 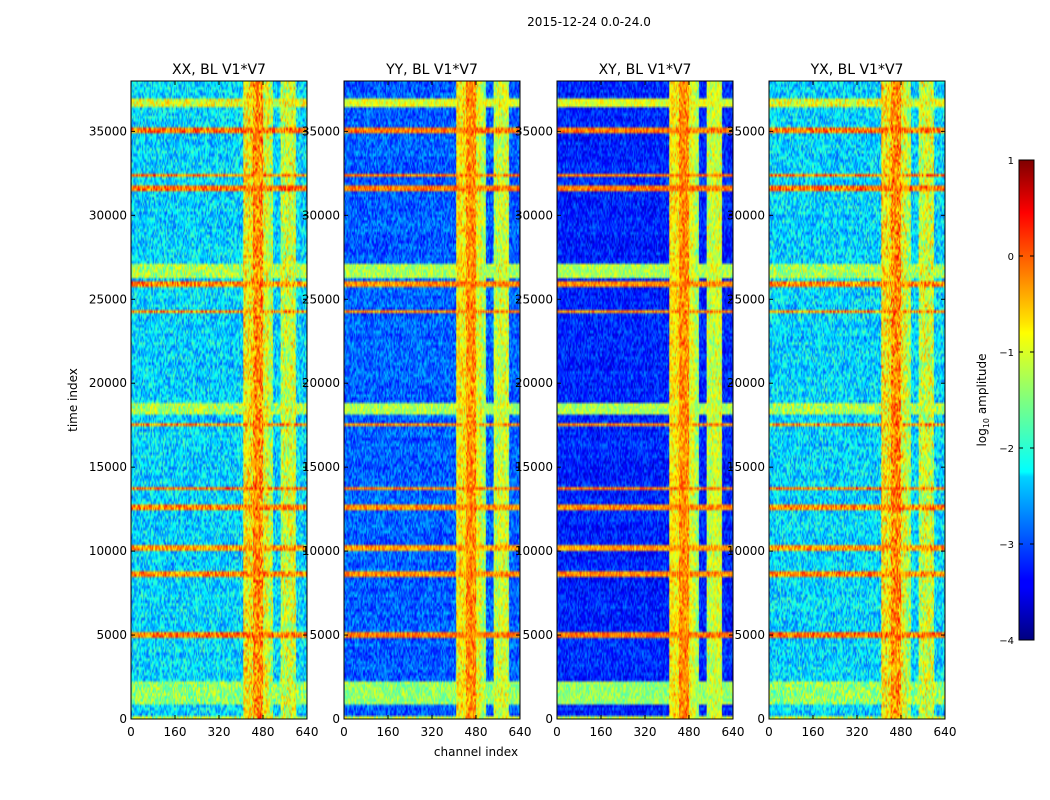 What do you see at coordinates (431, 70) in the screenshot?
I see `panel-title: YY, BL V1*V7` at bounding box center [431, 70].